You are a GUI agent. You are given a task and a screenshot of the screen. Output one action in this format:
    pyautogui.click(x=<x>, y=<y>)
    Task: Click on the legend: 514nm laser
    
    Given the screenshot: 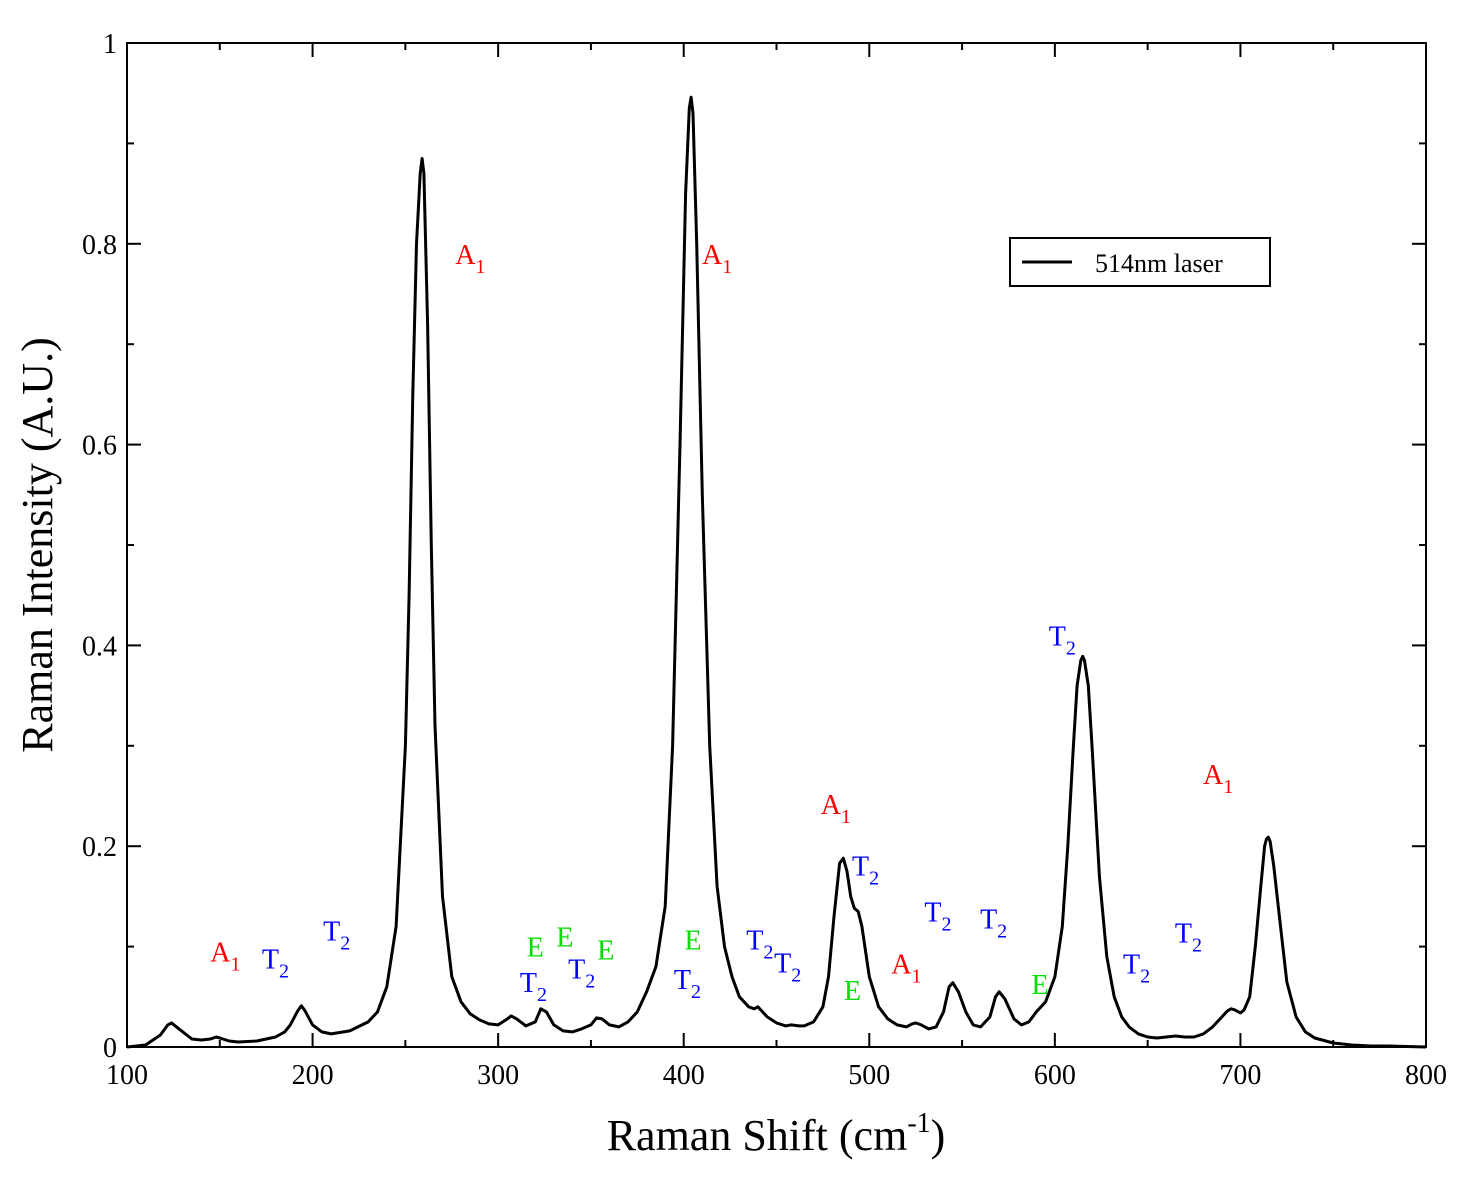 What is the action you would take?
    pyautogui.click(x=1140, y=262)
    